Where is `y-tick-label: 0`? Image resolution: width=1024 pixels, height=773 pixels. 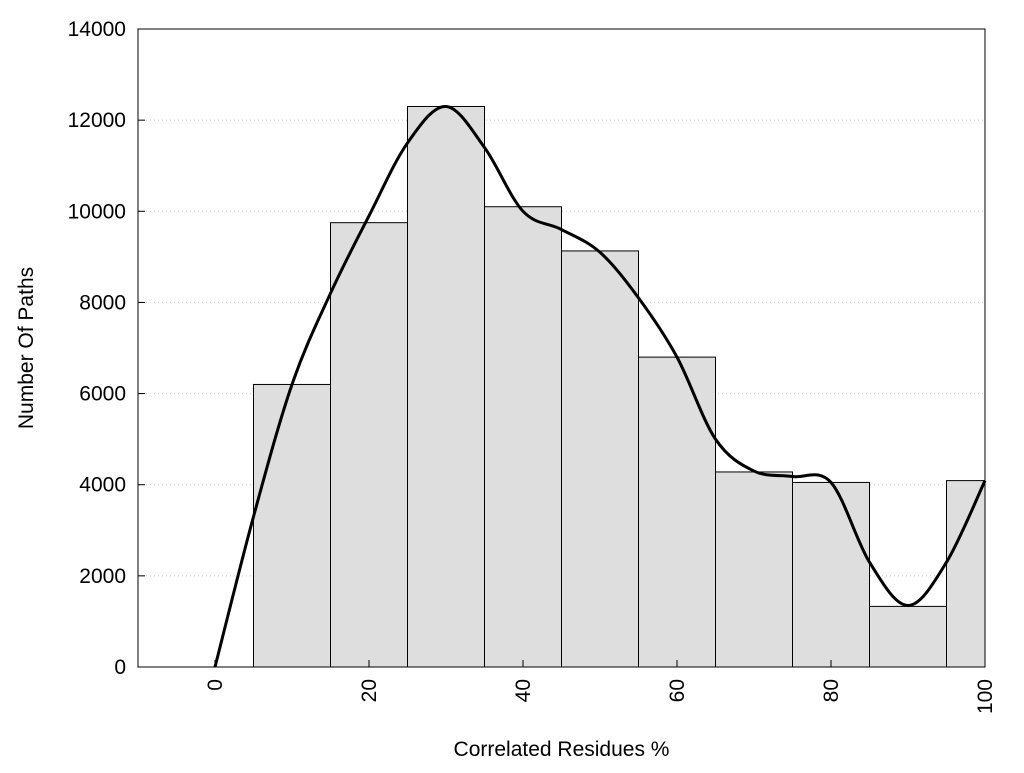
y-tick-label: 0 is located at coordinates (120, 667).